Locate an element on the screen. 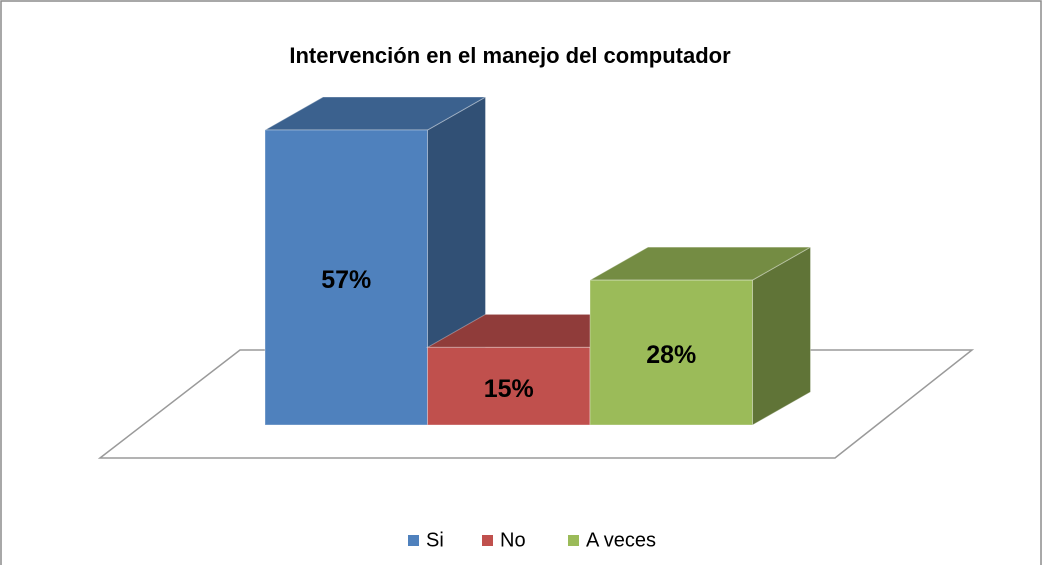 Image resolution: width=1043 pixels, height=565 pixels. data-label: 15% is located at coordinates (509, 389).